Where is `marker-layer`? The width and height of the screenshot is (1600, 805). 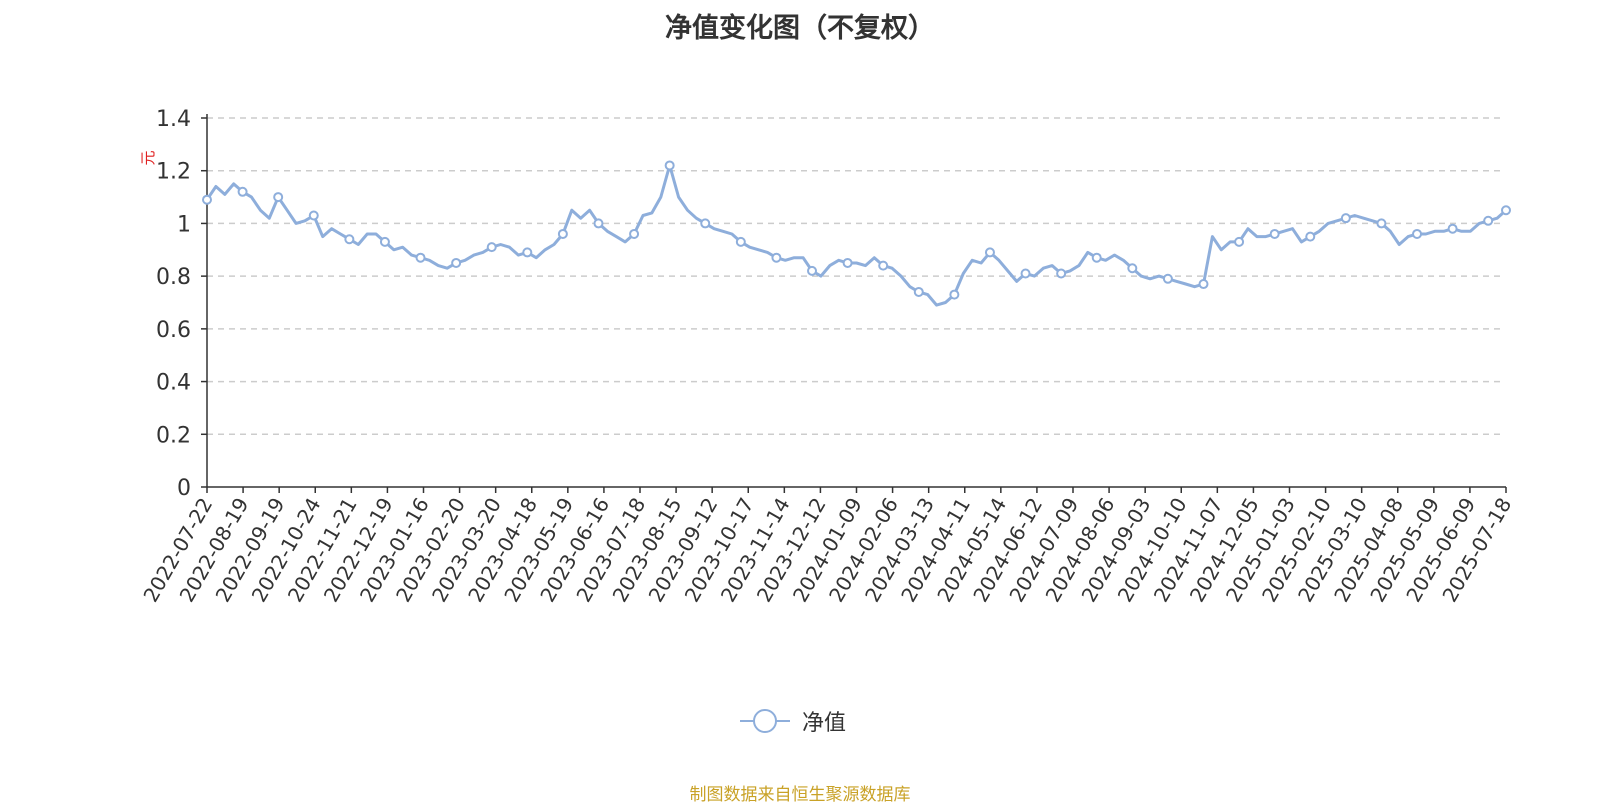 marker-layer is located at coordinates (856, 230).